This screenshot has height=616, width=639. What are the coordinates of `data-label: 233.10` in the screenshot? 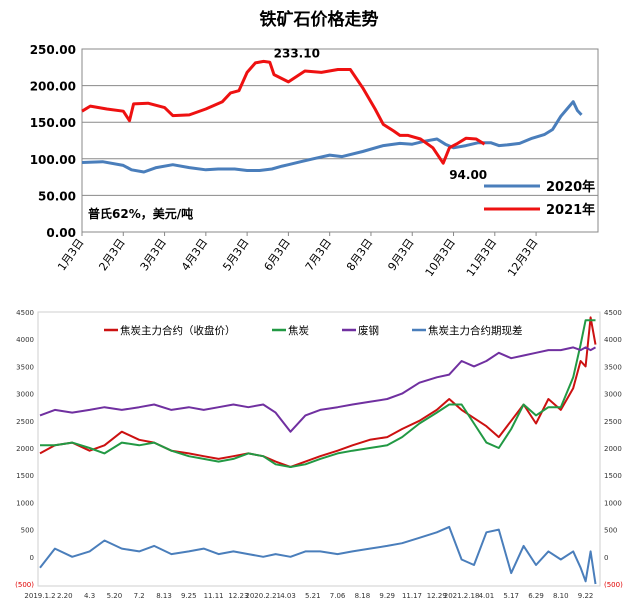 It's located at (297, 53).